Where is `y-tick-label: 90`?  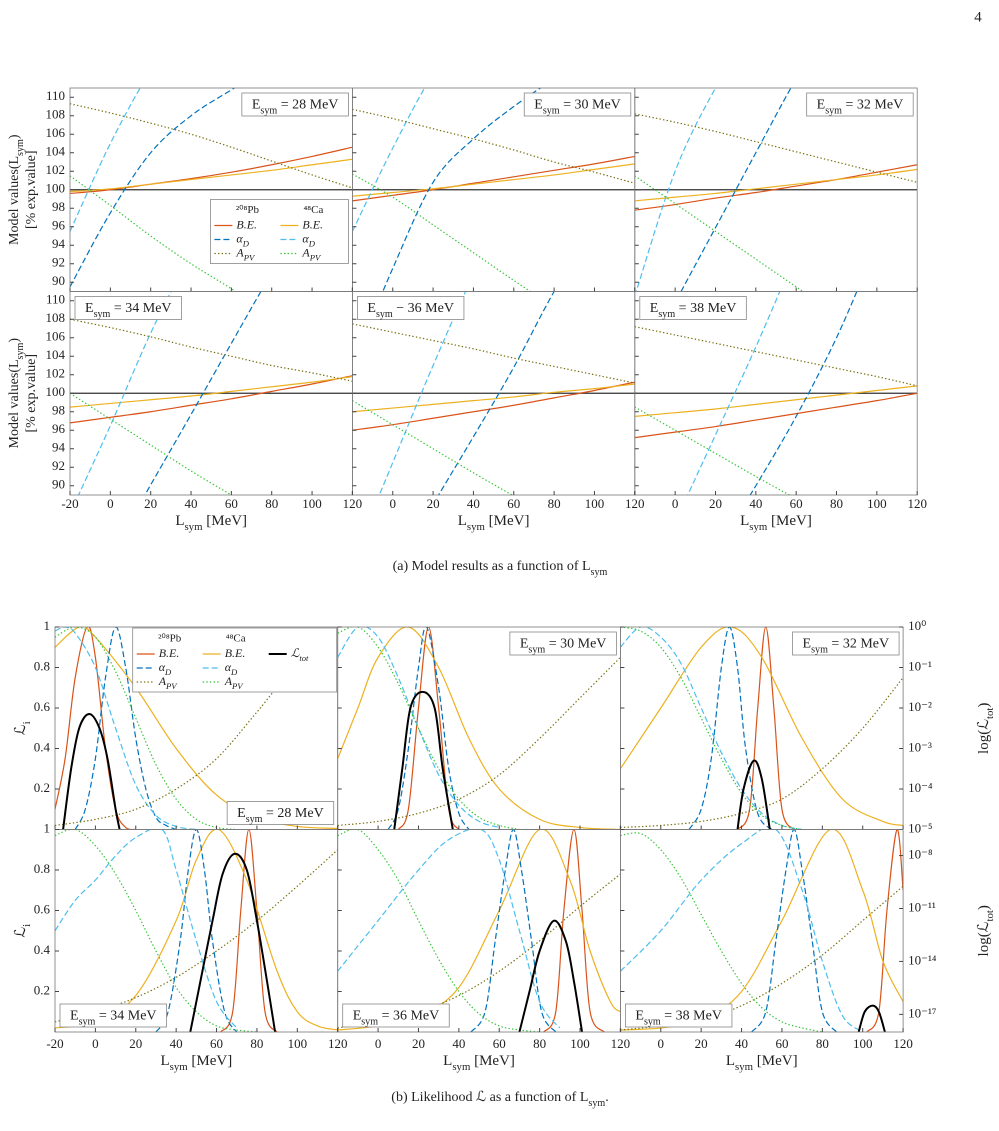
y-tick-label: 90 is located at coordinates (58, 484).